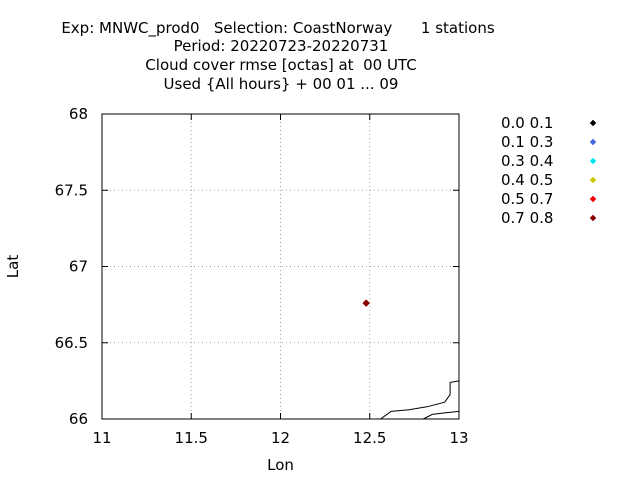  I want to click on legend-label: 0.7 0.8, so click(527, 218).